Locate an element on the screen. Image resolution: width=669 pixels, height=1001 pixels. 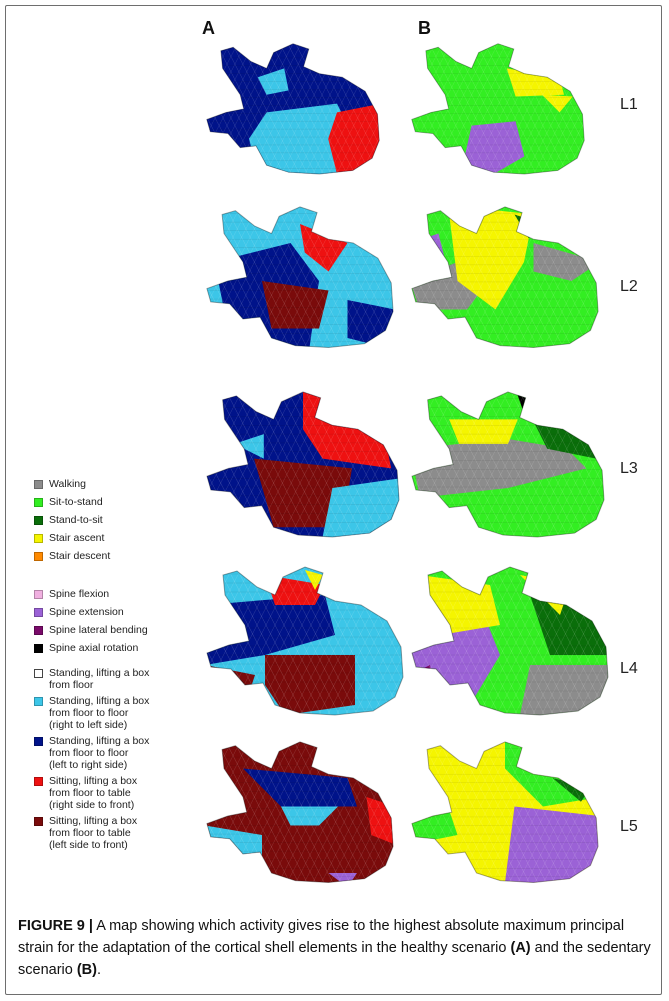
panel-label-a: A is located at coordinates (208, 28).